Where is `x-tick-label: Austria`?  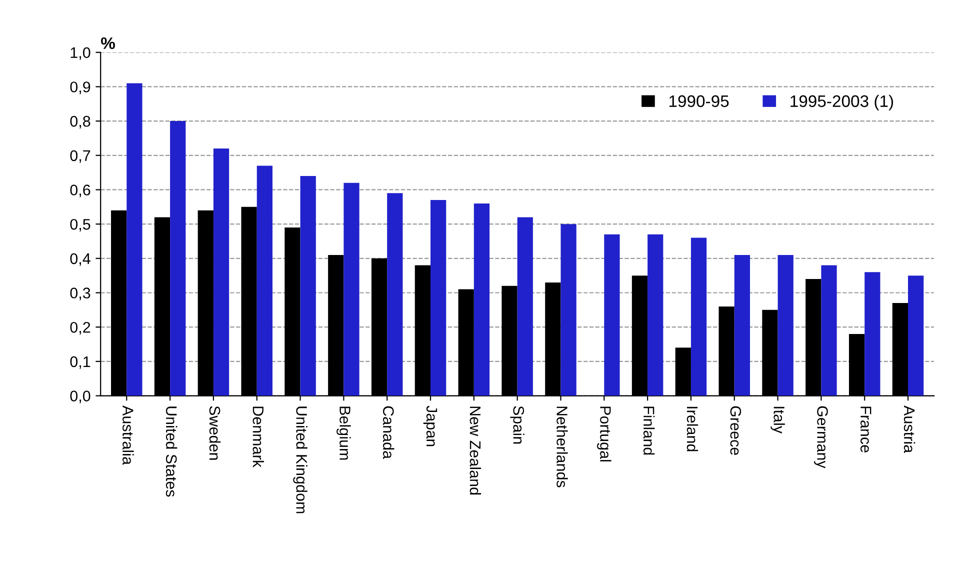 x-tick-label: Austria is located at coordinates (910, 430).